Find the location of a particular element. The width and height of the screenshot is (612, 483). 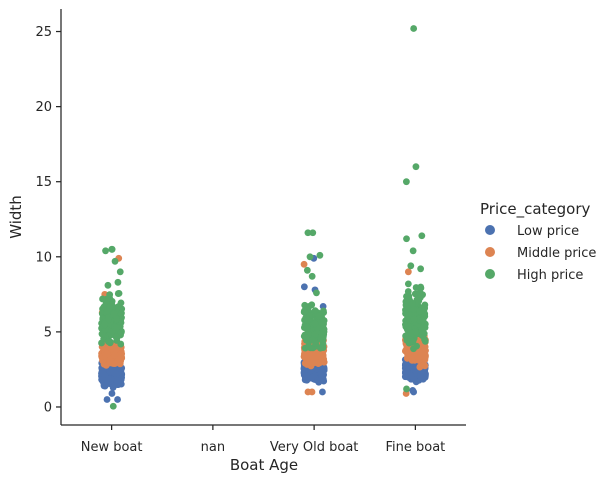

y-tick-label: 10 is located at coordinates (43, 257).